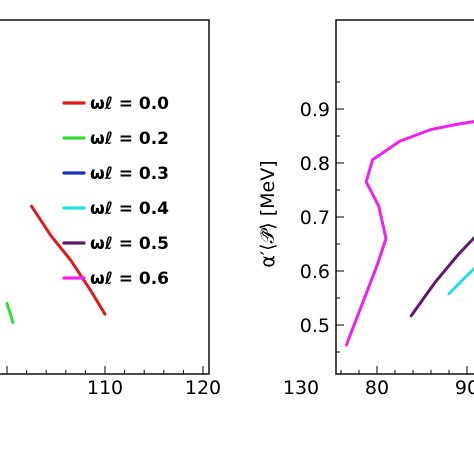 This screenshot has height=474, width=474. I want to click on legend-item: ωℓ = 0.3, so click(115, 174).